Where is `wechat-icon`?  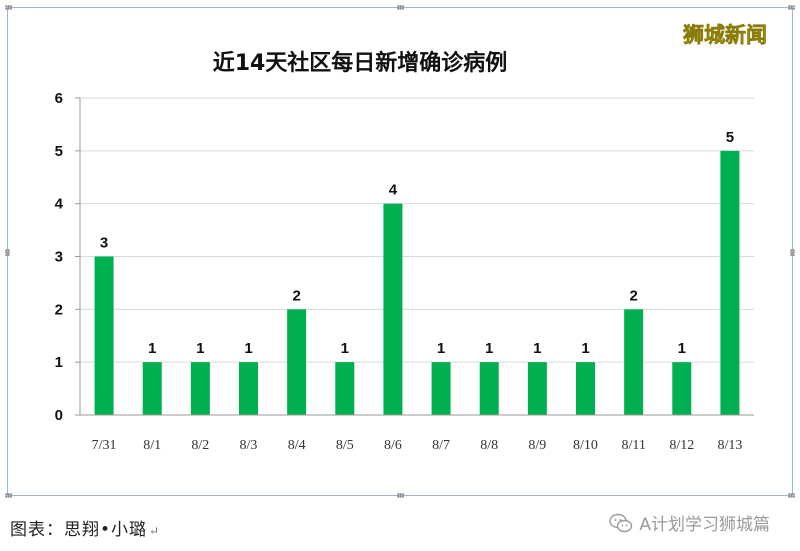
wechat-icon is located at coordinates (621, 522).